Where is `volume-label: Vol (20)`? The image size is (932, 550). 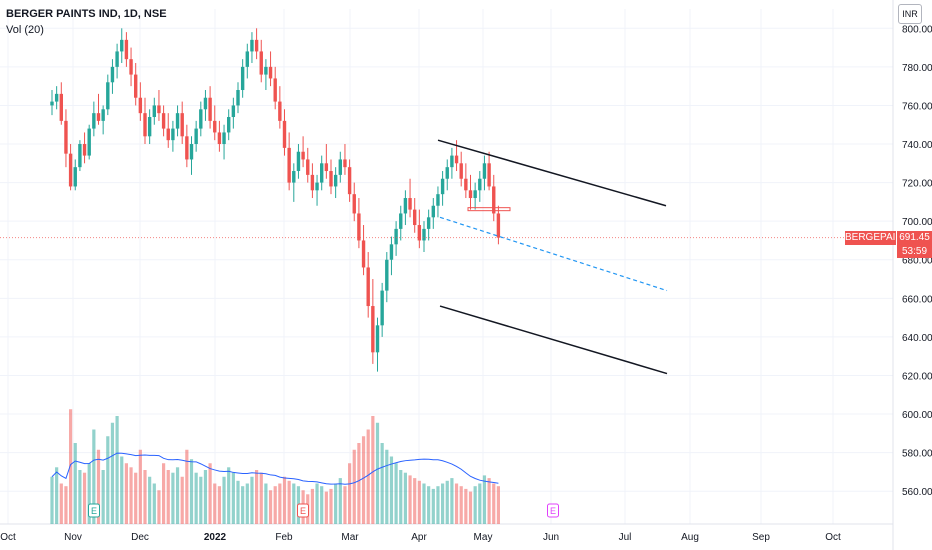 volume-label: Vol (20) is located at coordinates (25, 30).